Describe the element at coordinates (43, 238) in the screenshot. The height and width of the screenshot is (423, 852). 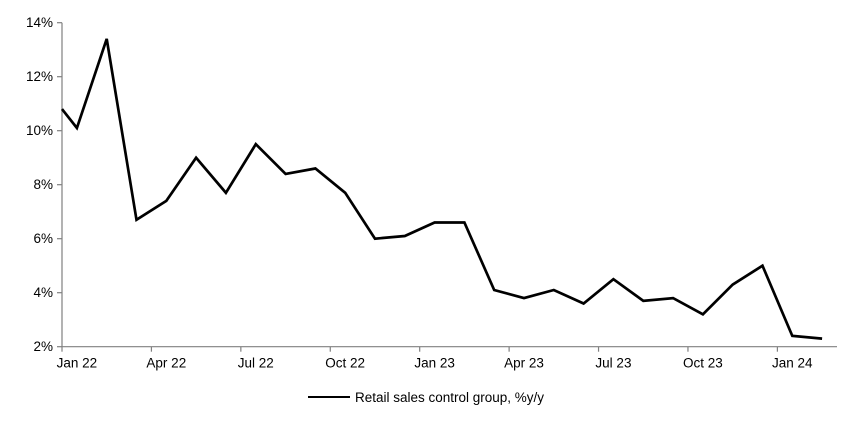
I see `y-tick-label: 6%` at that location.